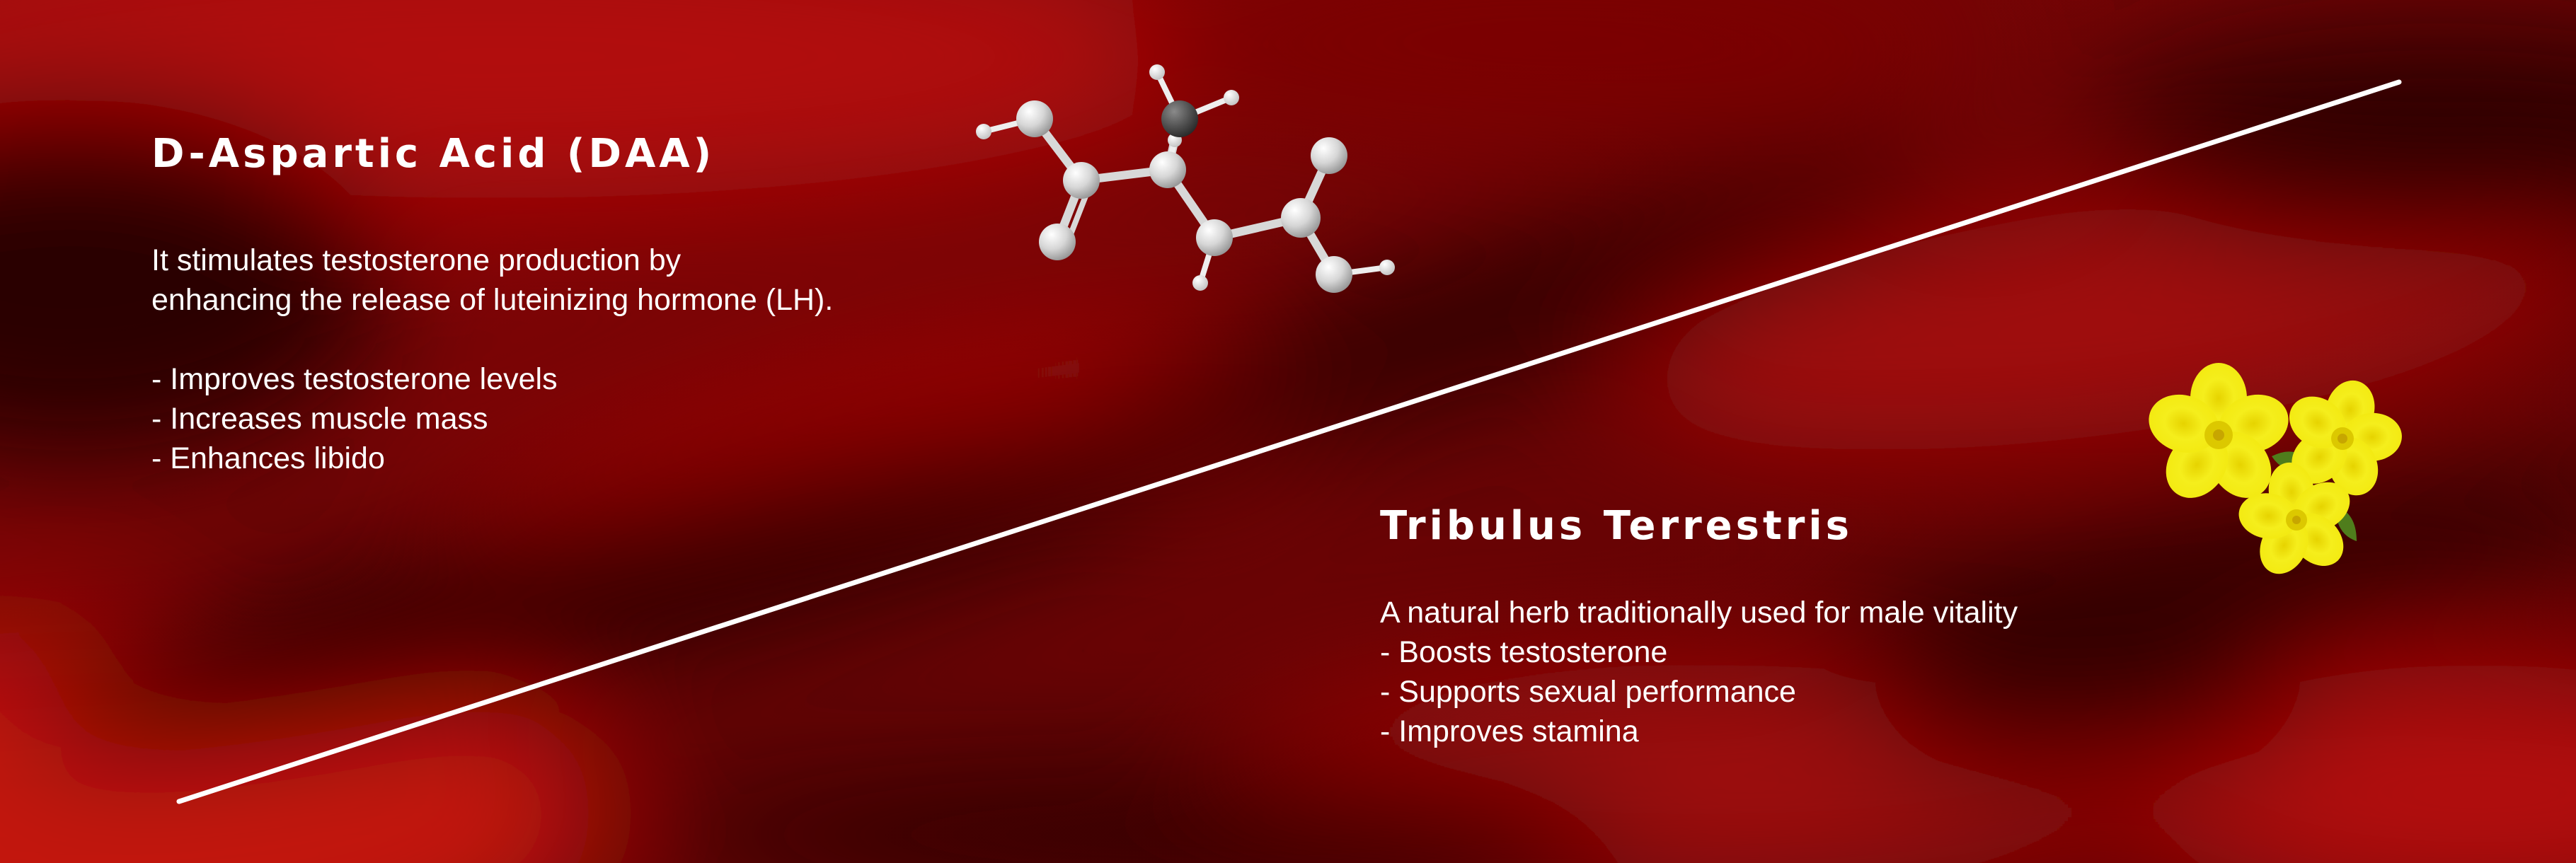 The image size is (2576, 863). Describe the element at coordinates (2276, 468) in the screenshot. I see `yellow-flowers-icon` at that location.